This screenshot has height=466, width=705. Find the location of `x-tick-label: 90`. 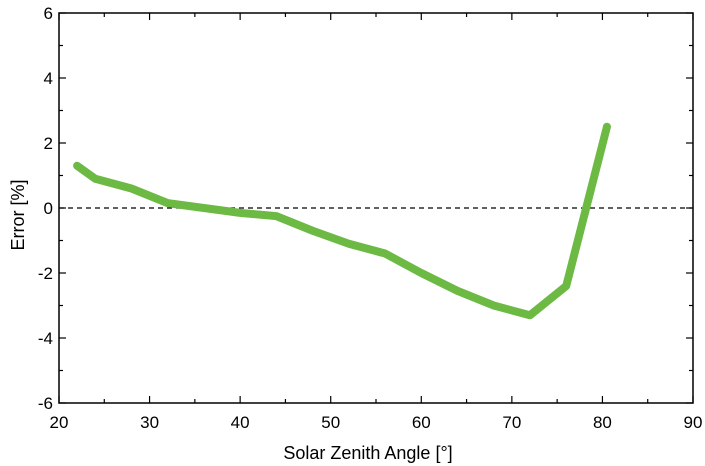

x-tick-label: 90 is located at coordinates (693, 422).